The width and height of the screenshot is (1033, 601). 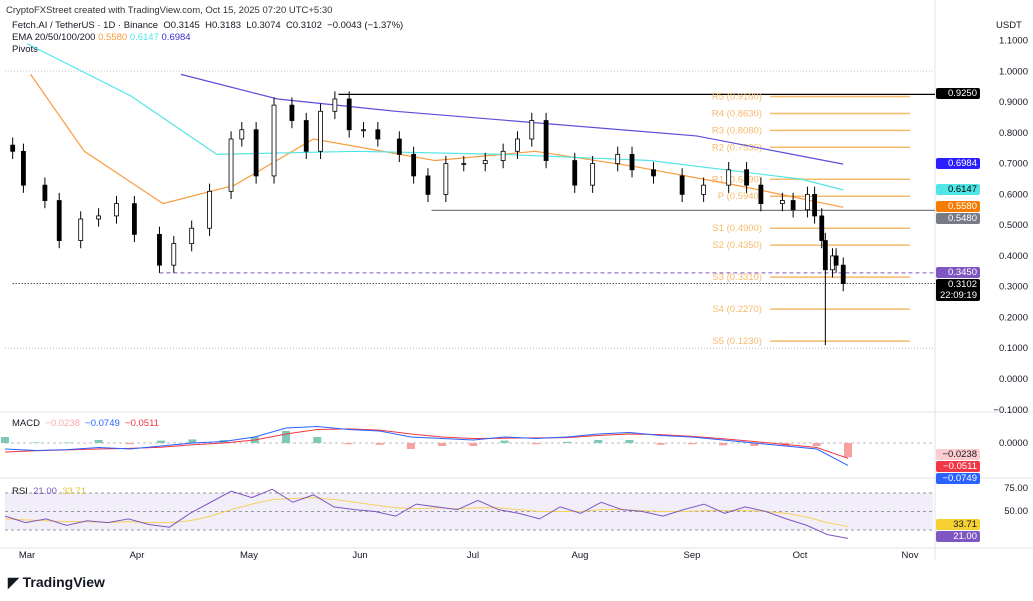 I want to click on pivot-label: R2 (0.7530), so click(x=737, y=147).